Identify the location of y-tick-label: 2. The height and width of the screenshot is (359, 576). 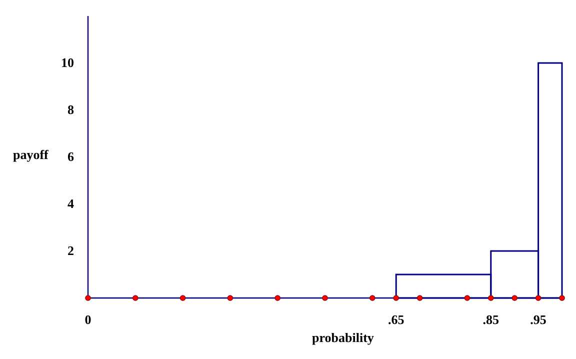
(71, 250).